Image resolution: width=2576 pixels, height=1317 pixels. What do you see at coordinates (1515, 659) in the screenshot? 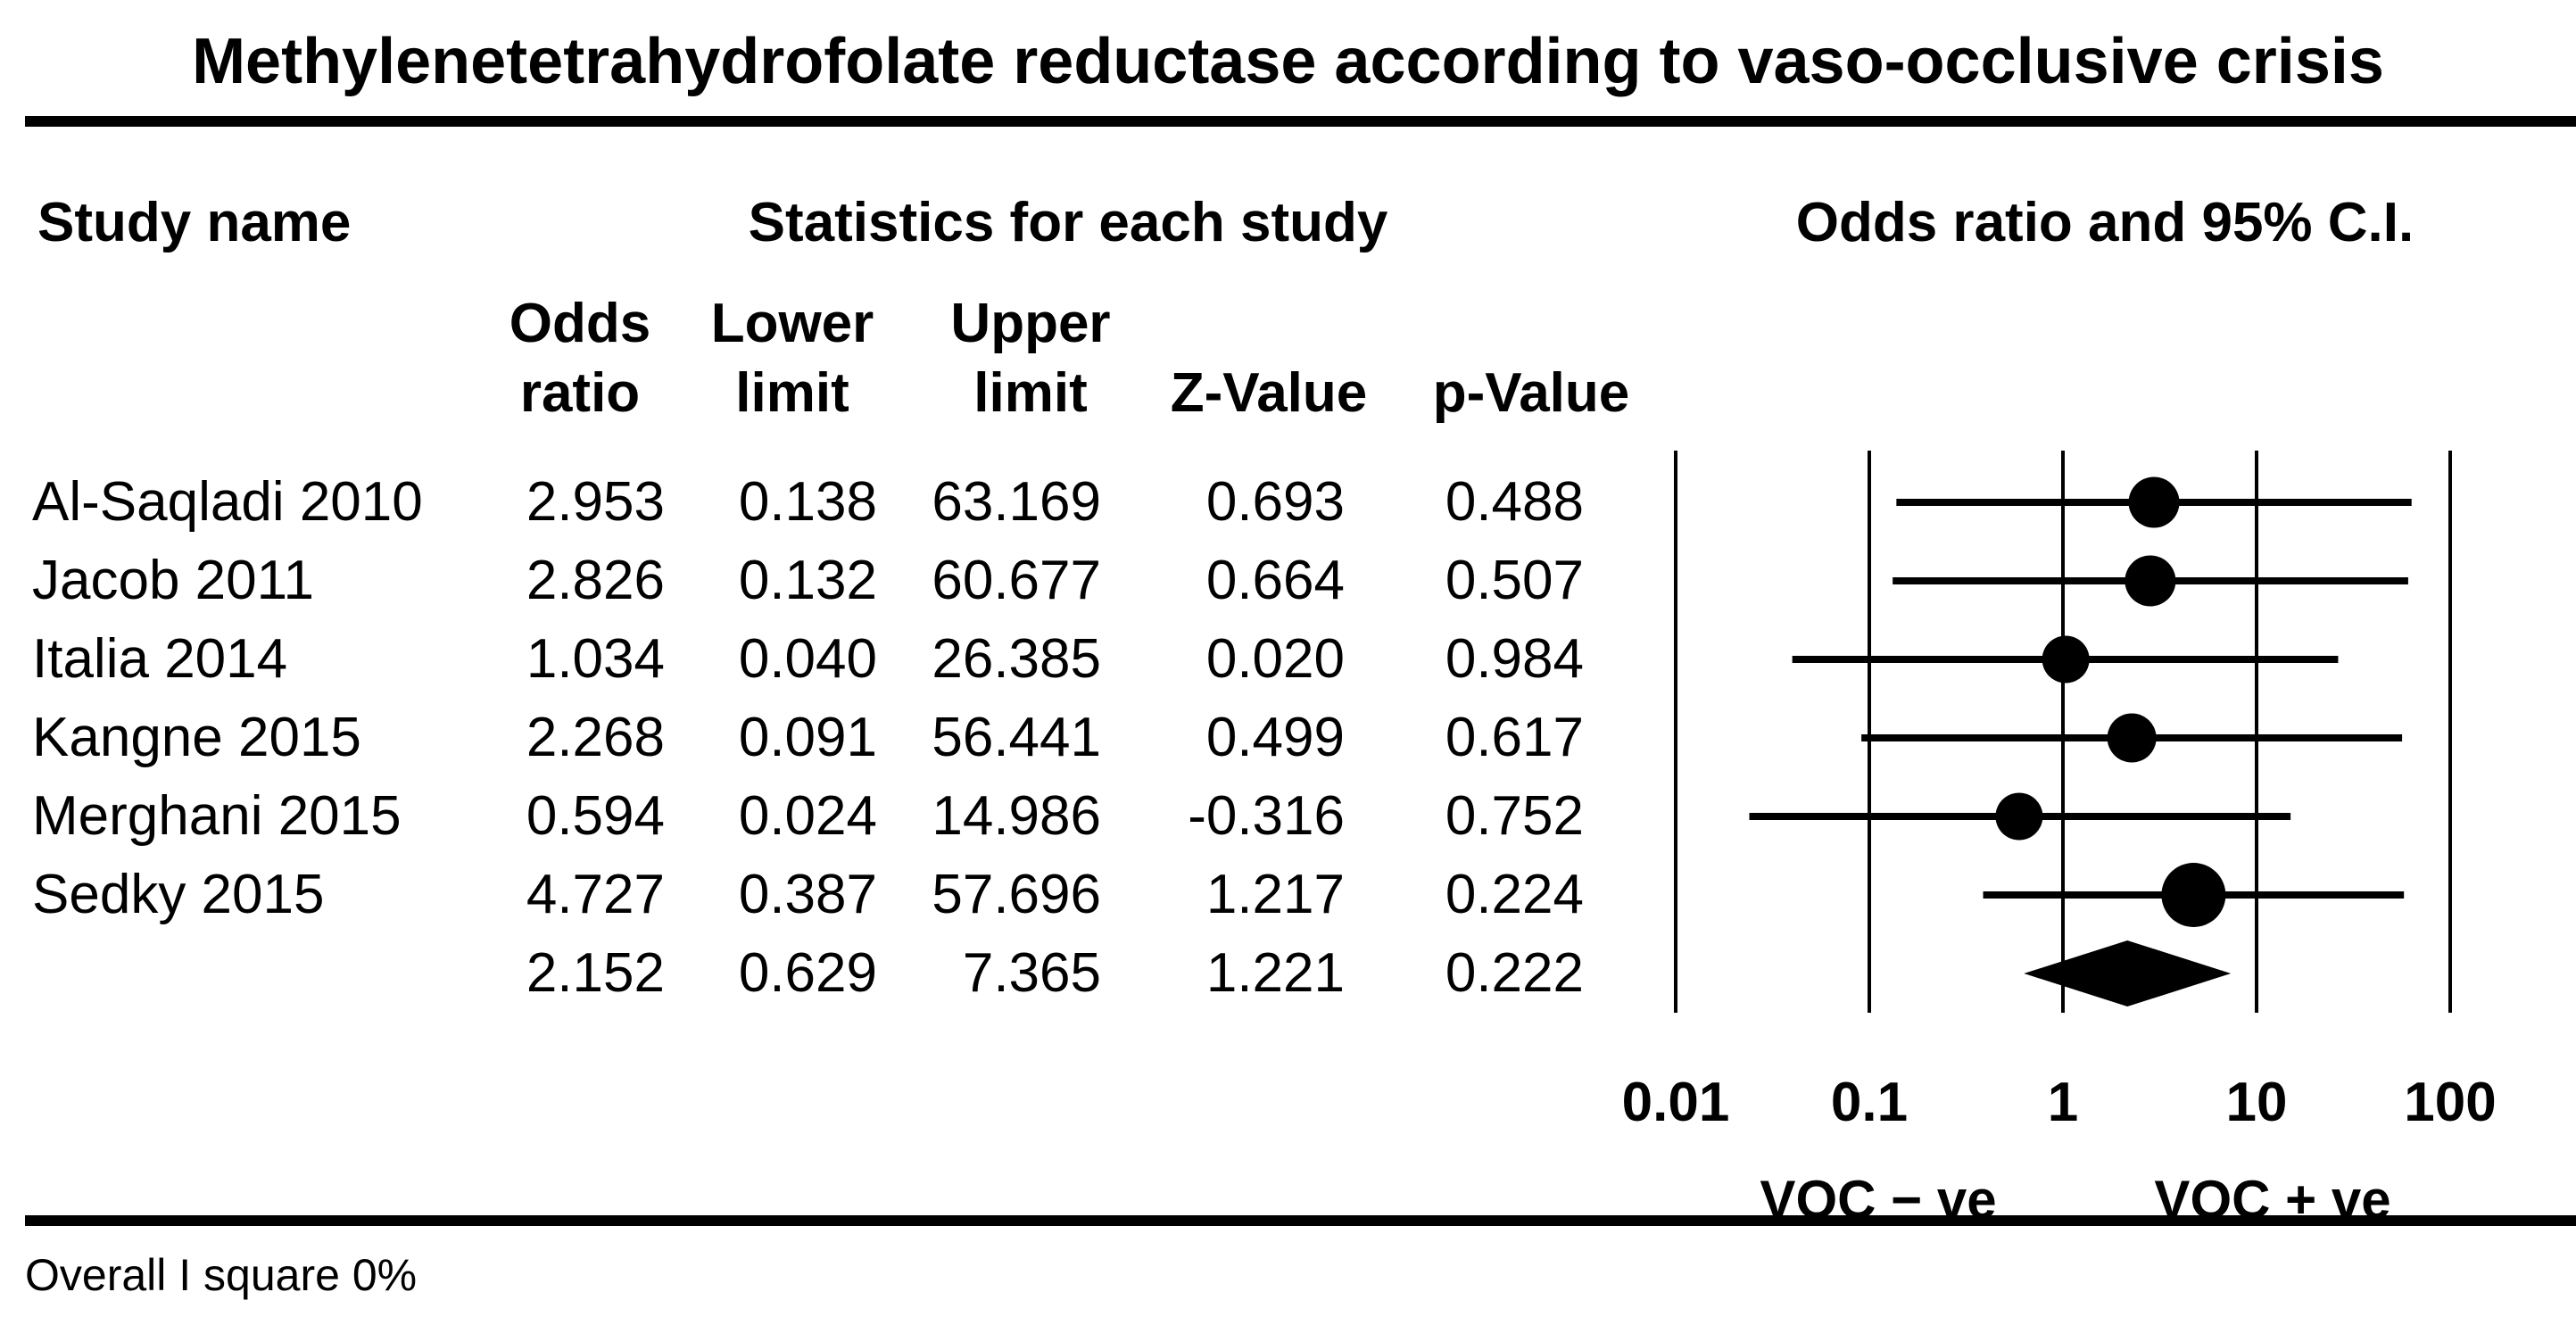
I see `cell-p-value: 0.984` at bounding box center [1515, 659].